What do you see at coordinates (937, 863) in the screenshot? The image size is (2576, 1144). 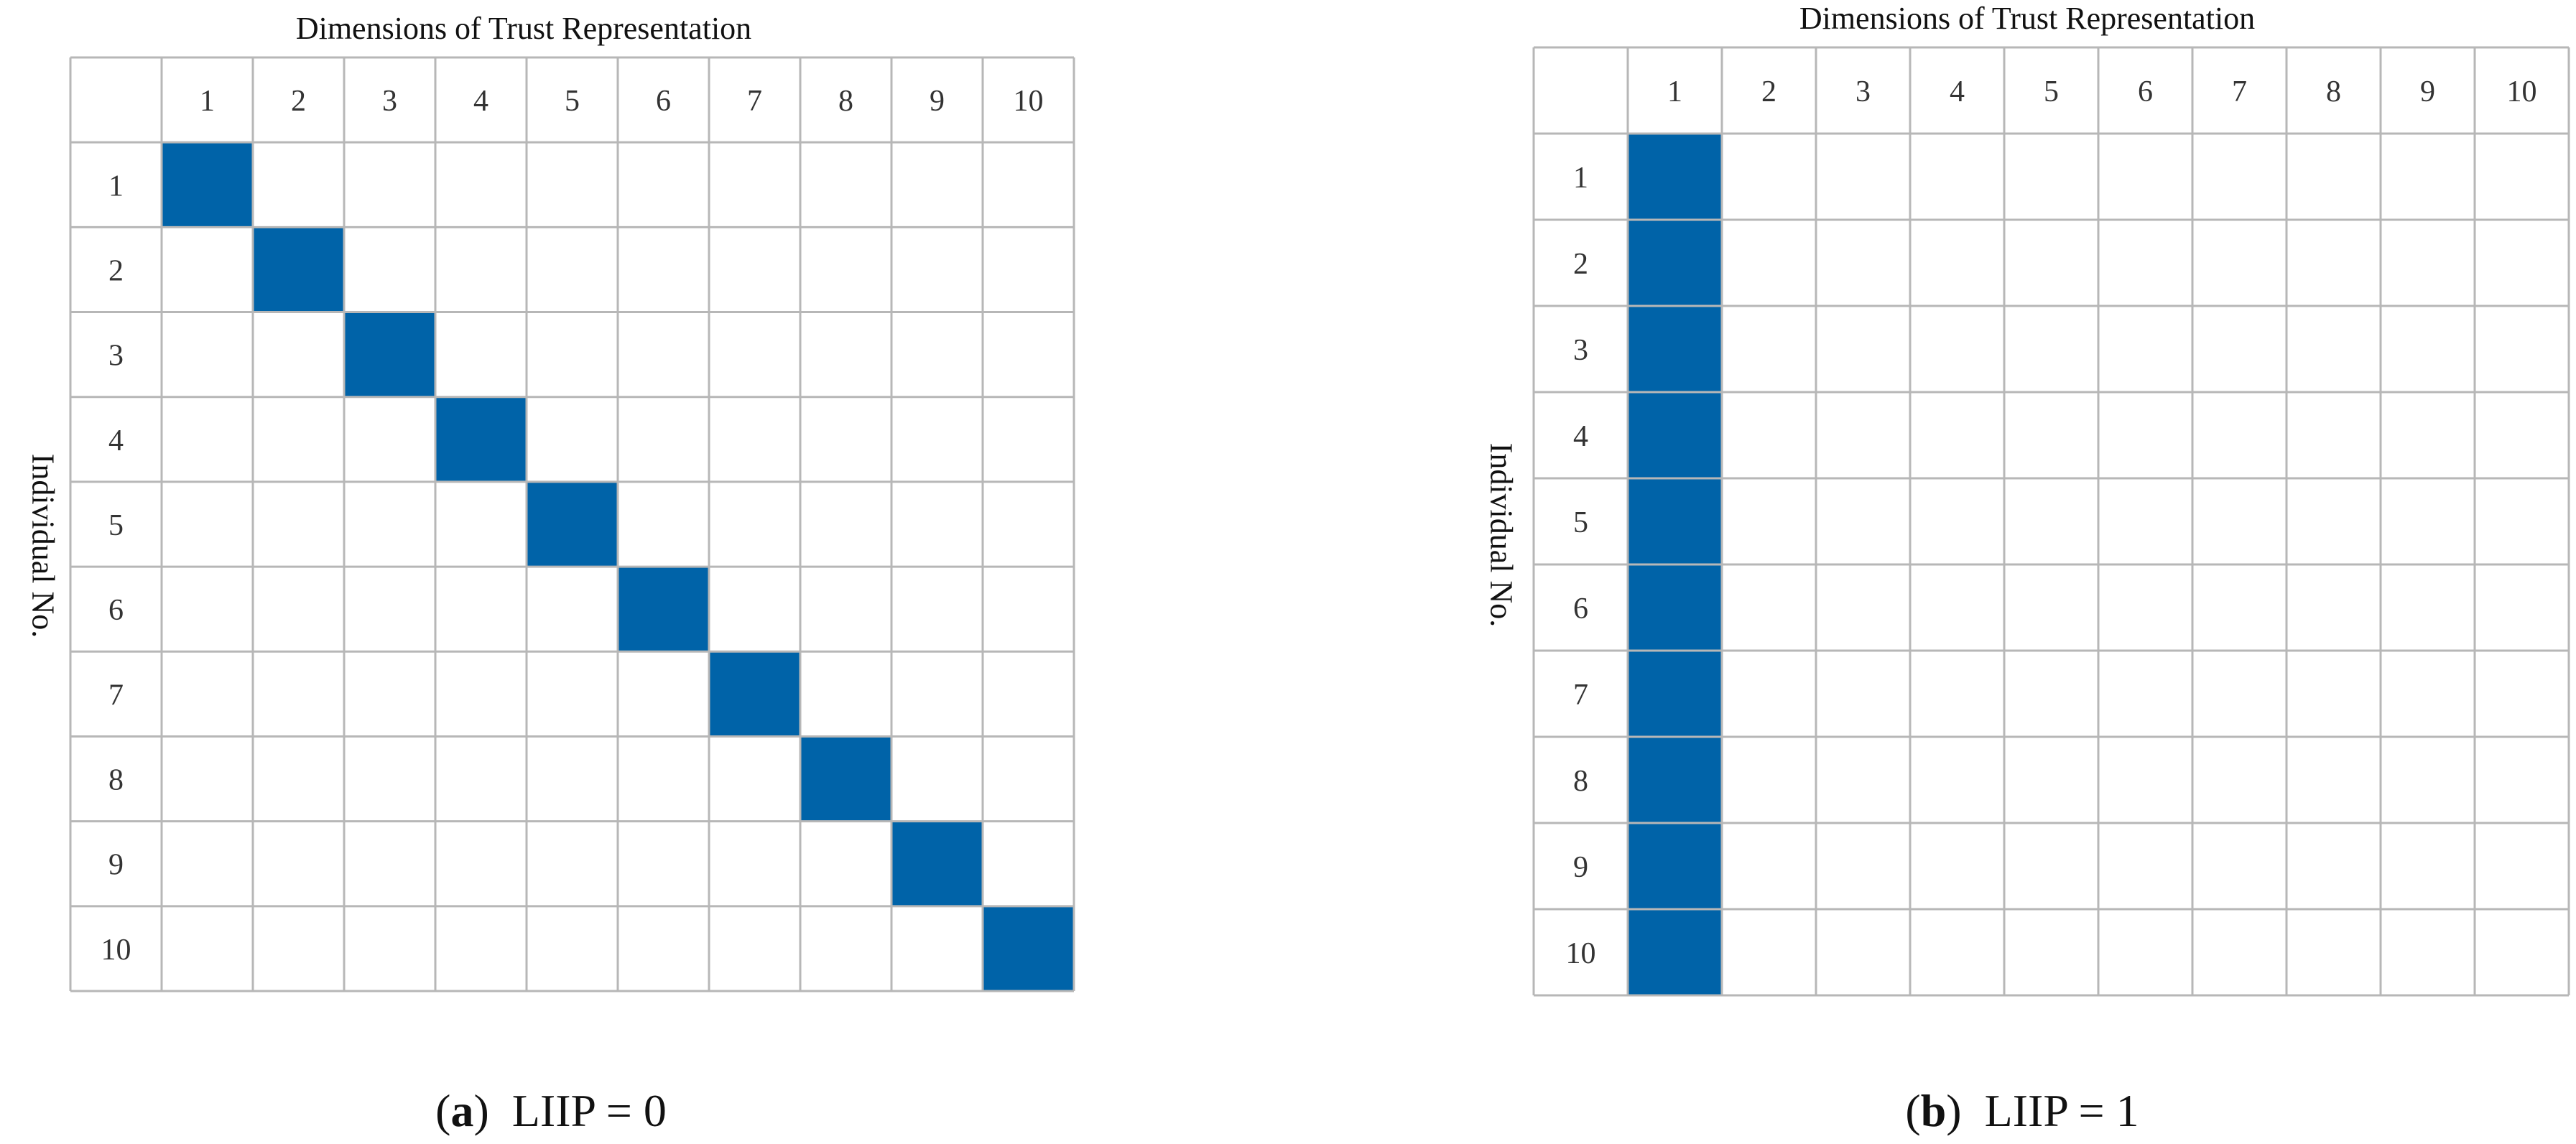 I see `panel-a-filled-cell-r9-c9` at bounding box center [937, 863].